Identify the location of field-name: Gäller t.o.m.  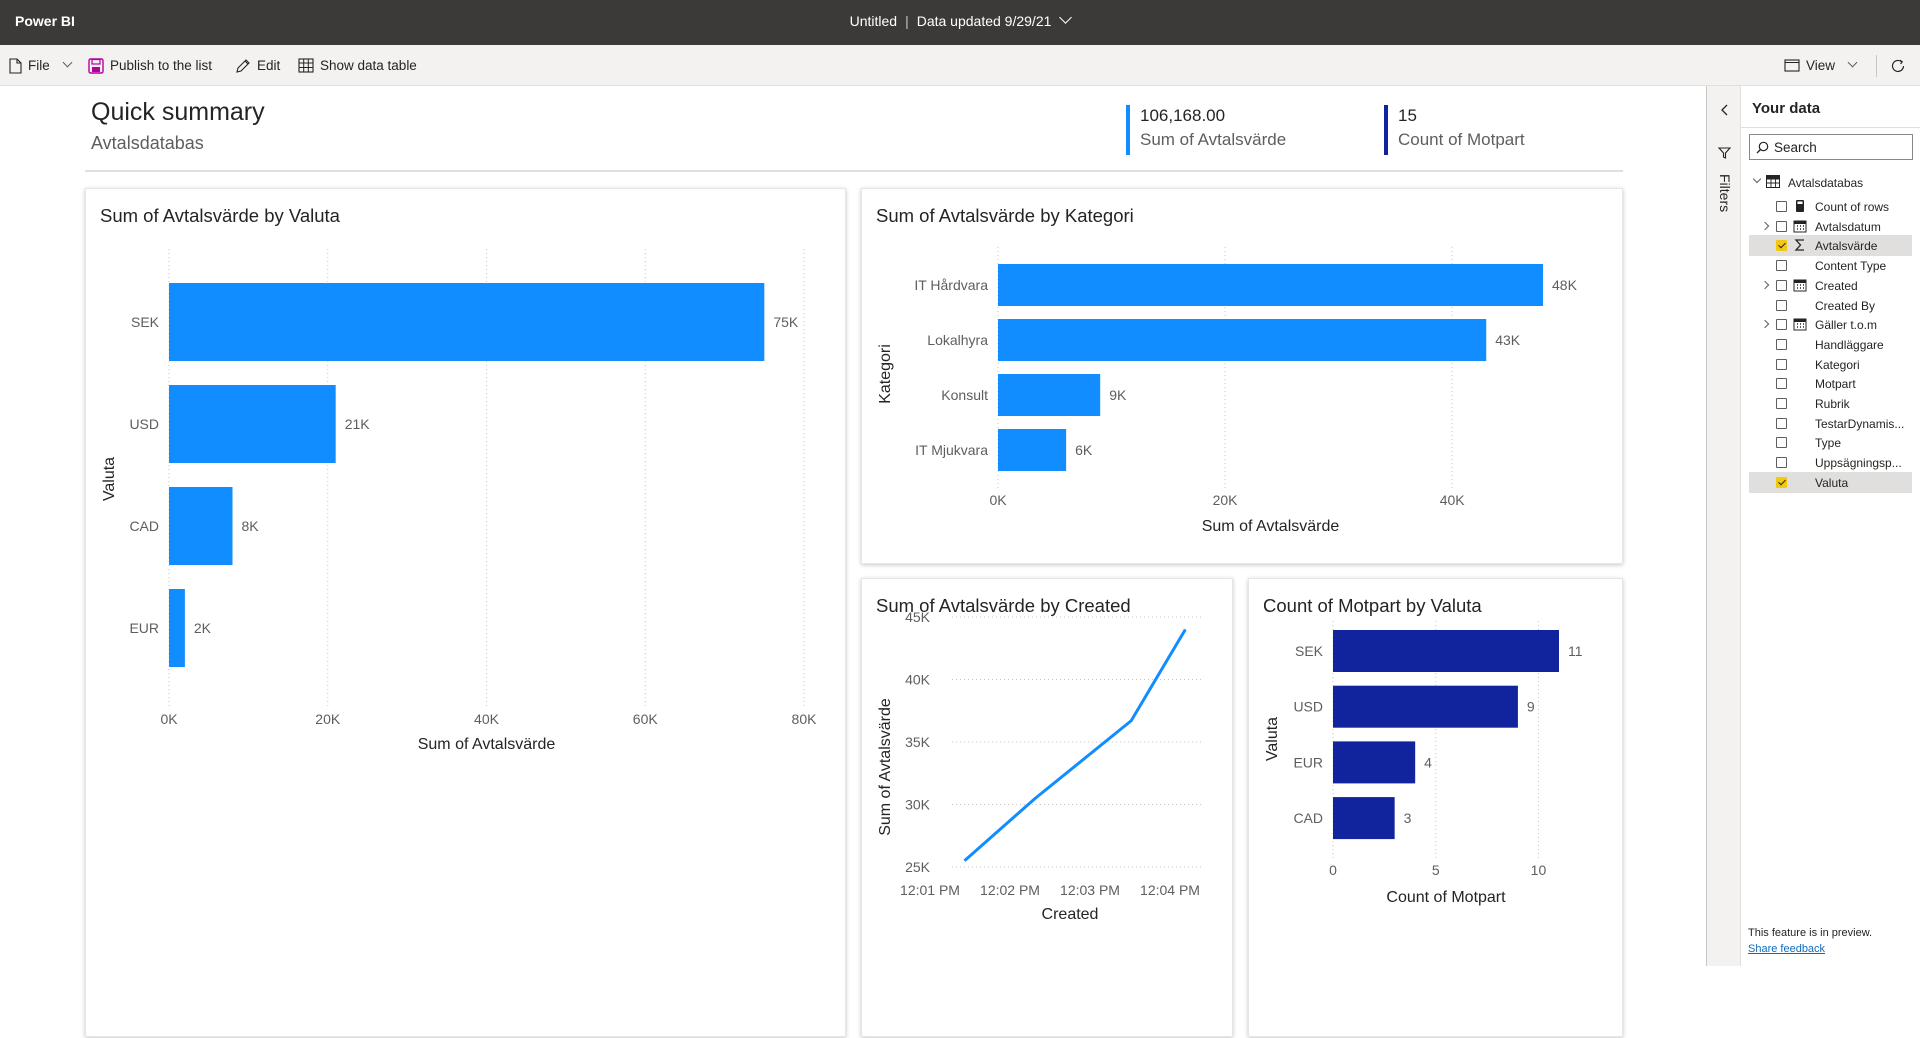
(1863, 325).